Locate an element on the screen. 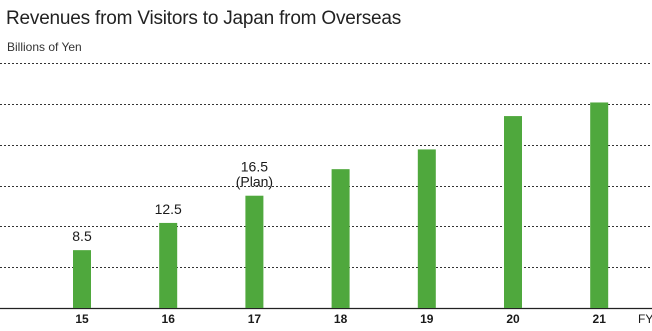 This screenshot has height=331, width=652. x-tick-label: 19 is located at coordinates (427, 319).